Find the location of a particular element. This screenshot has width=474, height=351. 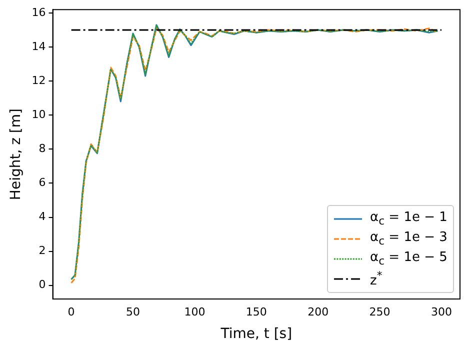

y-tick-label: 0 is located at coordinates (42, 285).